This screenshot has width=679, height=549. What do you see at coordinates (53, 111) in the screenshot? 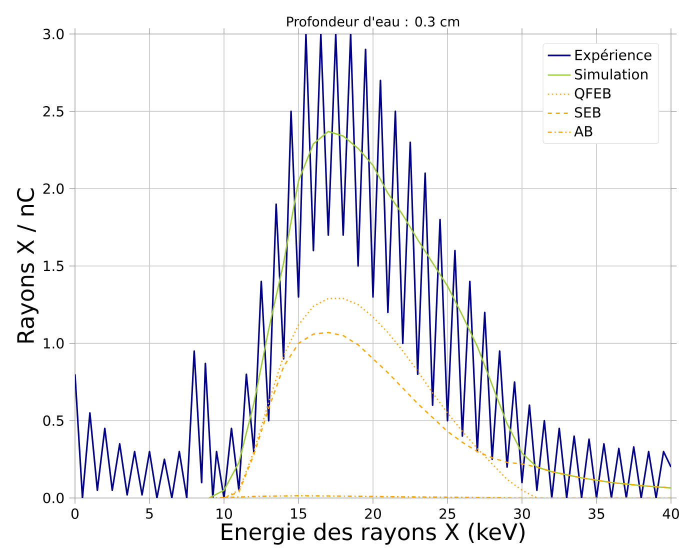
I see `y-tick-label: 2.5` at bounding box center [53, 111].